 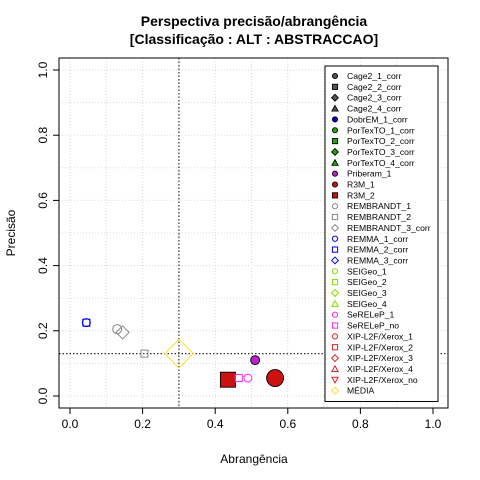 What do you see at coordinates (254, 459) in the screenshot?
I see `x-axis-label: Abrangência` at bounding box center [254, 459].